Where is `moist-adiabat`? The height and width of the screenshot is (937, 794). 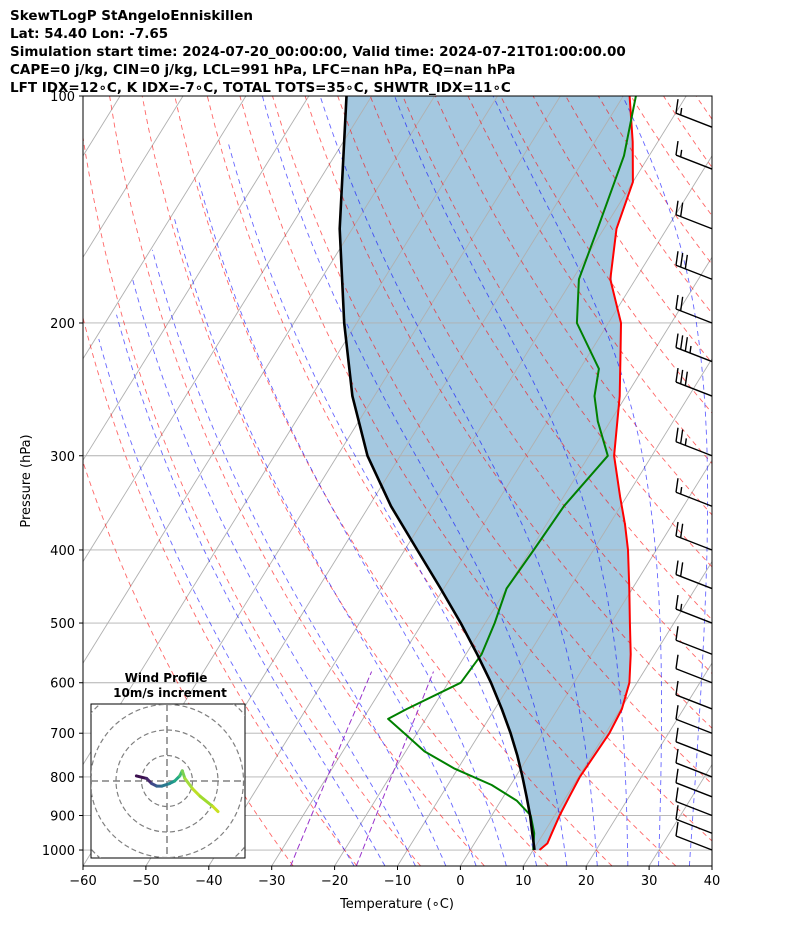
moist-adiabat is located at coordinates (665, 481).